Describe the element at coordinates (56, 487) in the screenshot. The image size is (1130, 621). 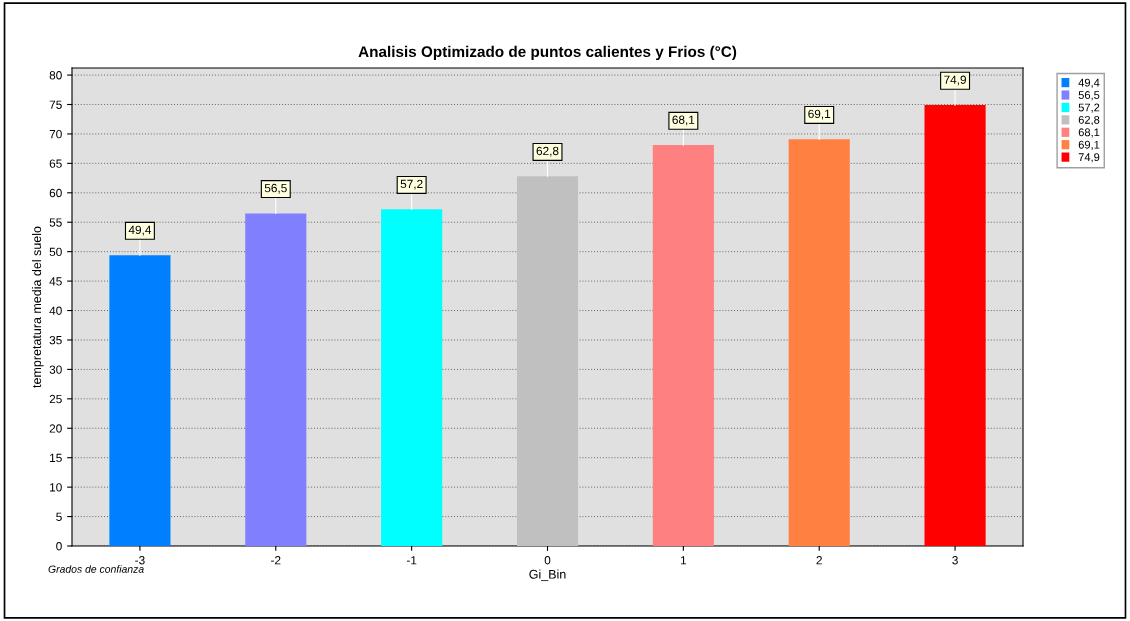
I see `y-tick-label: 10` at that location.